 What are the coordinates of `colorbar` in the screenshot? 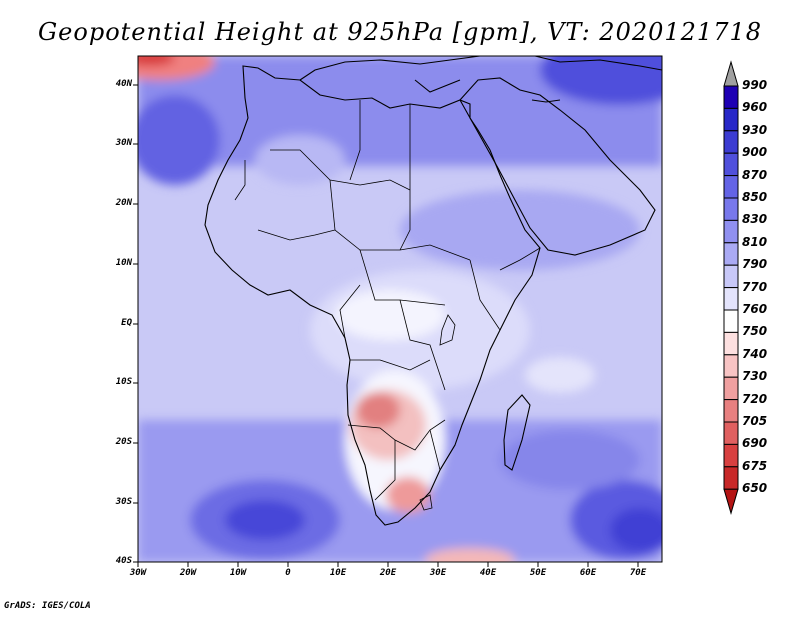 It's located at (731, 287).